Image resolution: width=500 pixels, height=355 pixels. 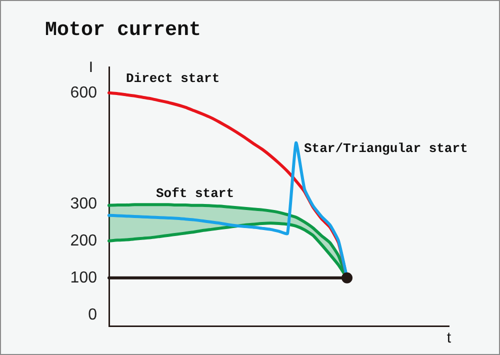 I want to click on x-axis-title: t, so click(x=449, y=338).